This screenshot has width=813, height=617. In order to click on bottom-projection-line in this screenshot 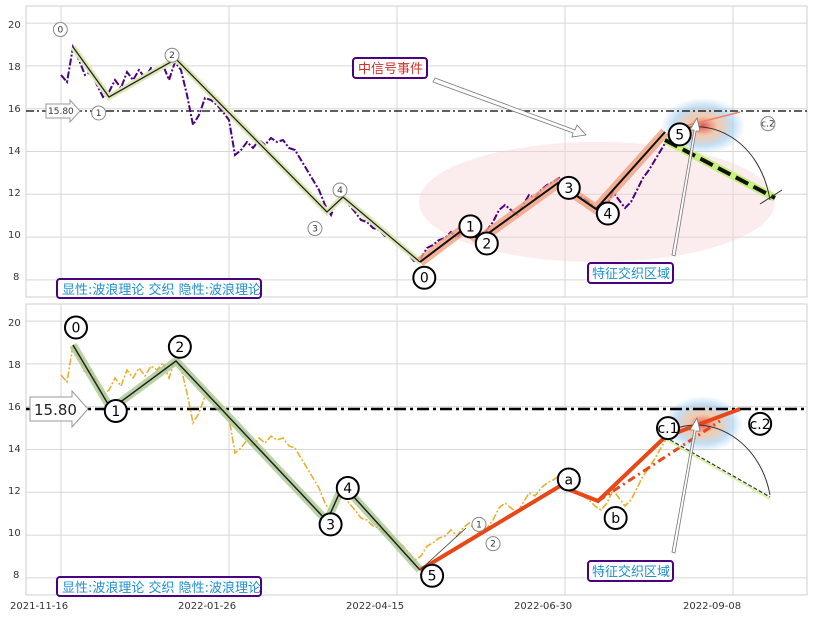, I will do `click(717, 467)`.